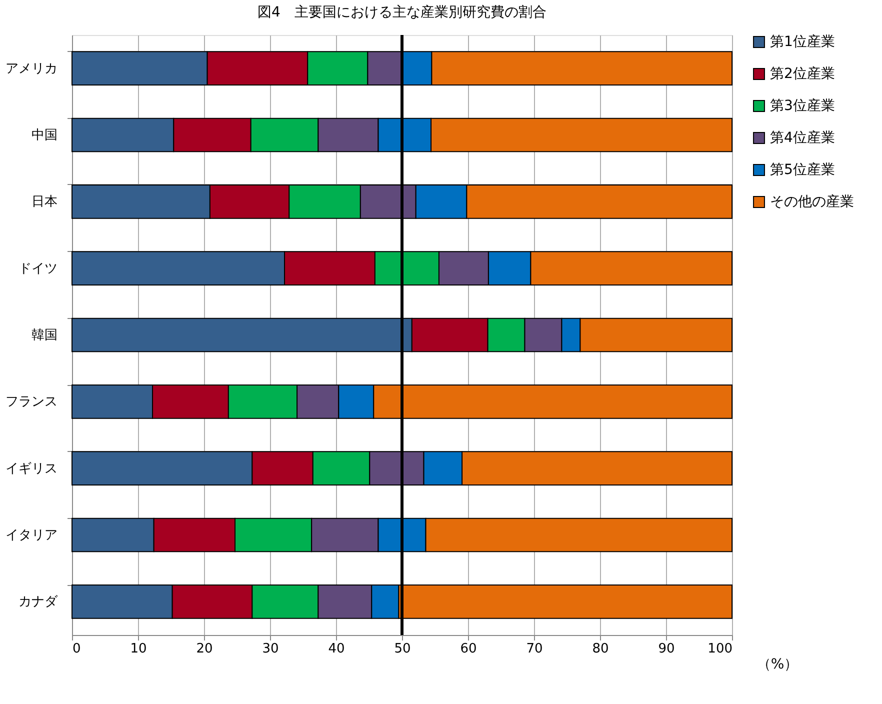 This screenshot has height=704, width=882. Describe the element at coordinates (38, 602) in the screenshot. I see `y-tick-label: カナダ` at that location.